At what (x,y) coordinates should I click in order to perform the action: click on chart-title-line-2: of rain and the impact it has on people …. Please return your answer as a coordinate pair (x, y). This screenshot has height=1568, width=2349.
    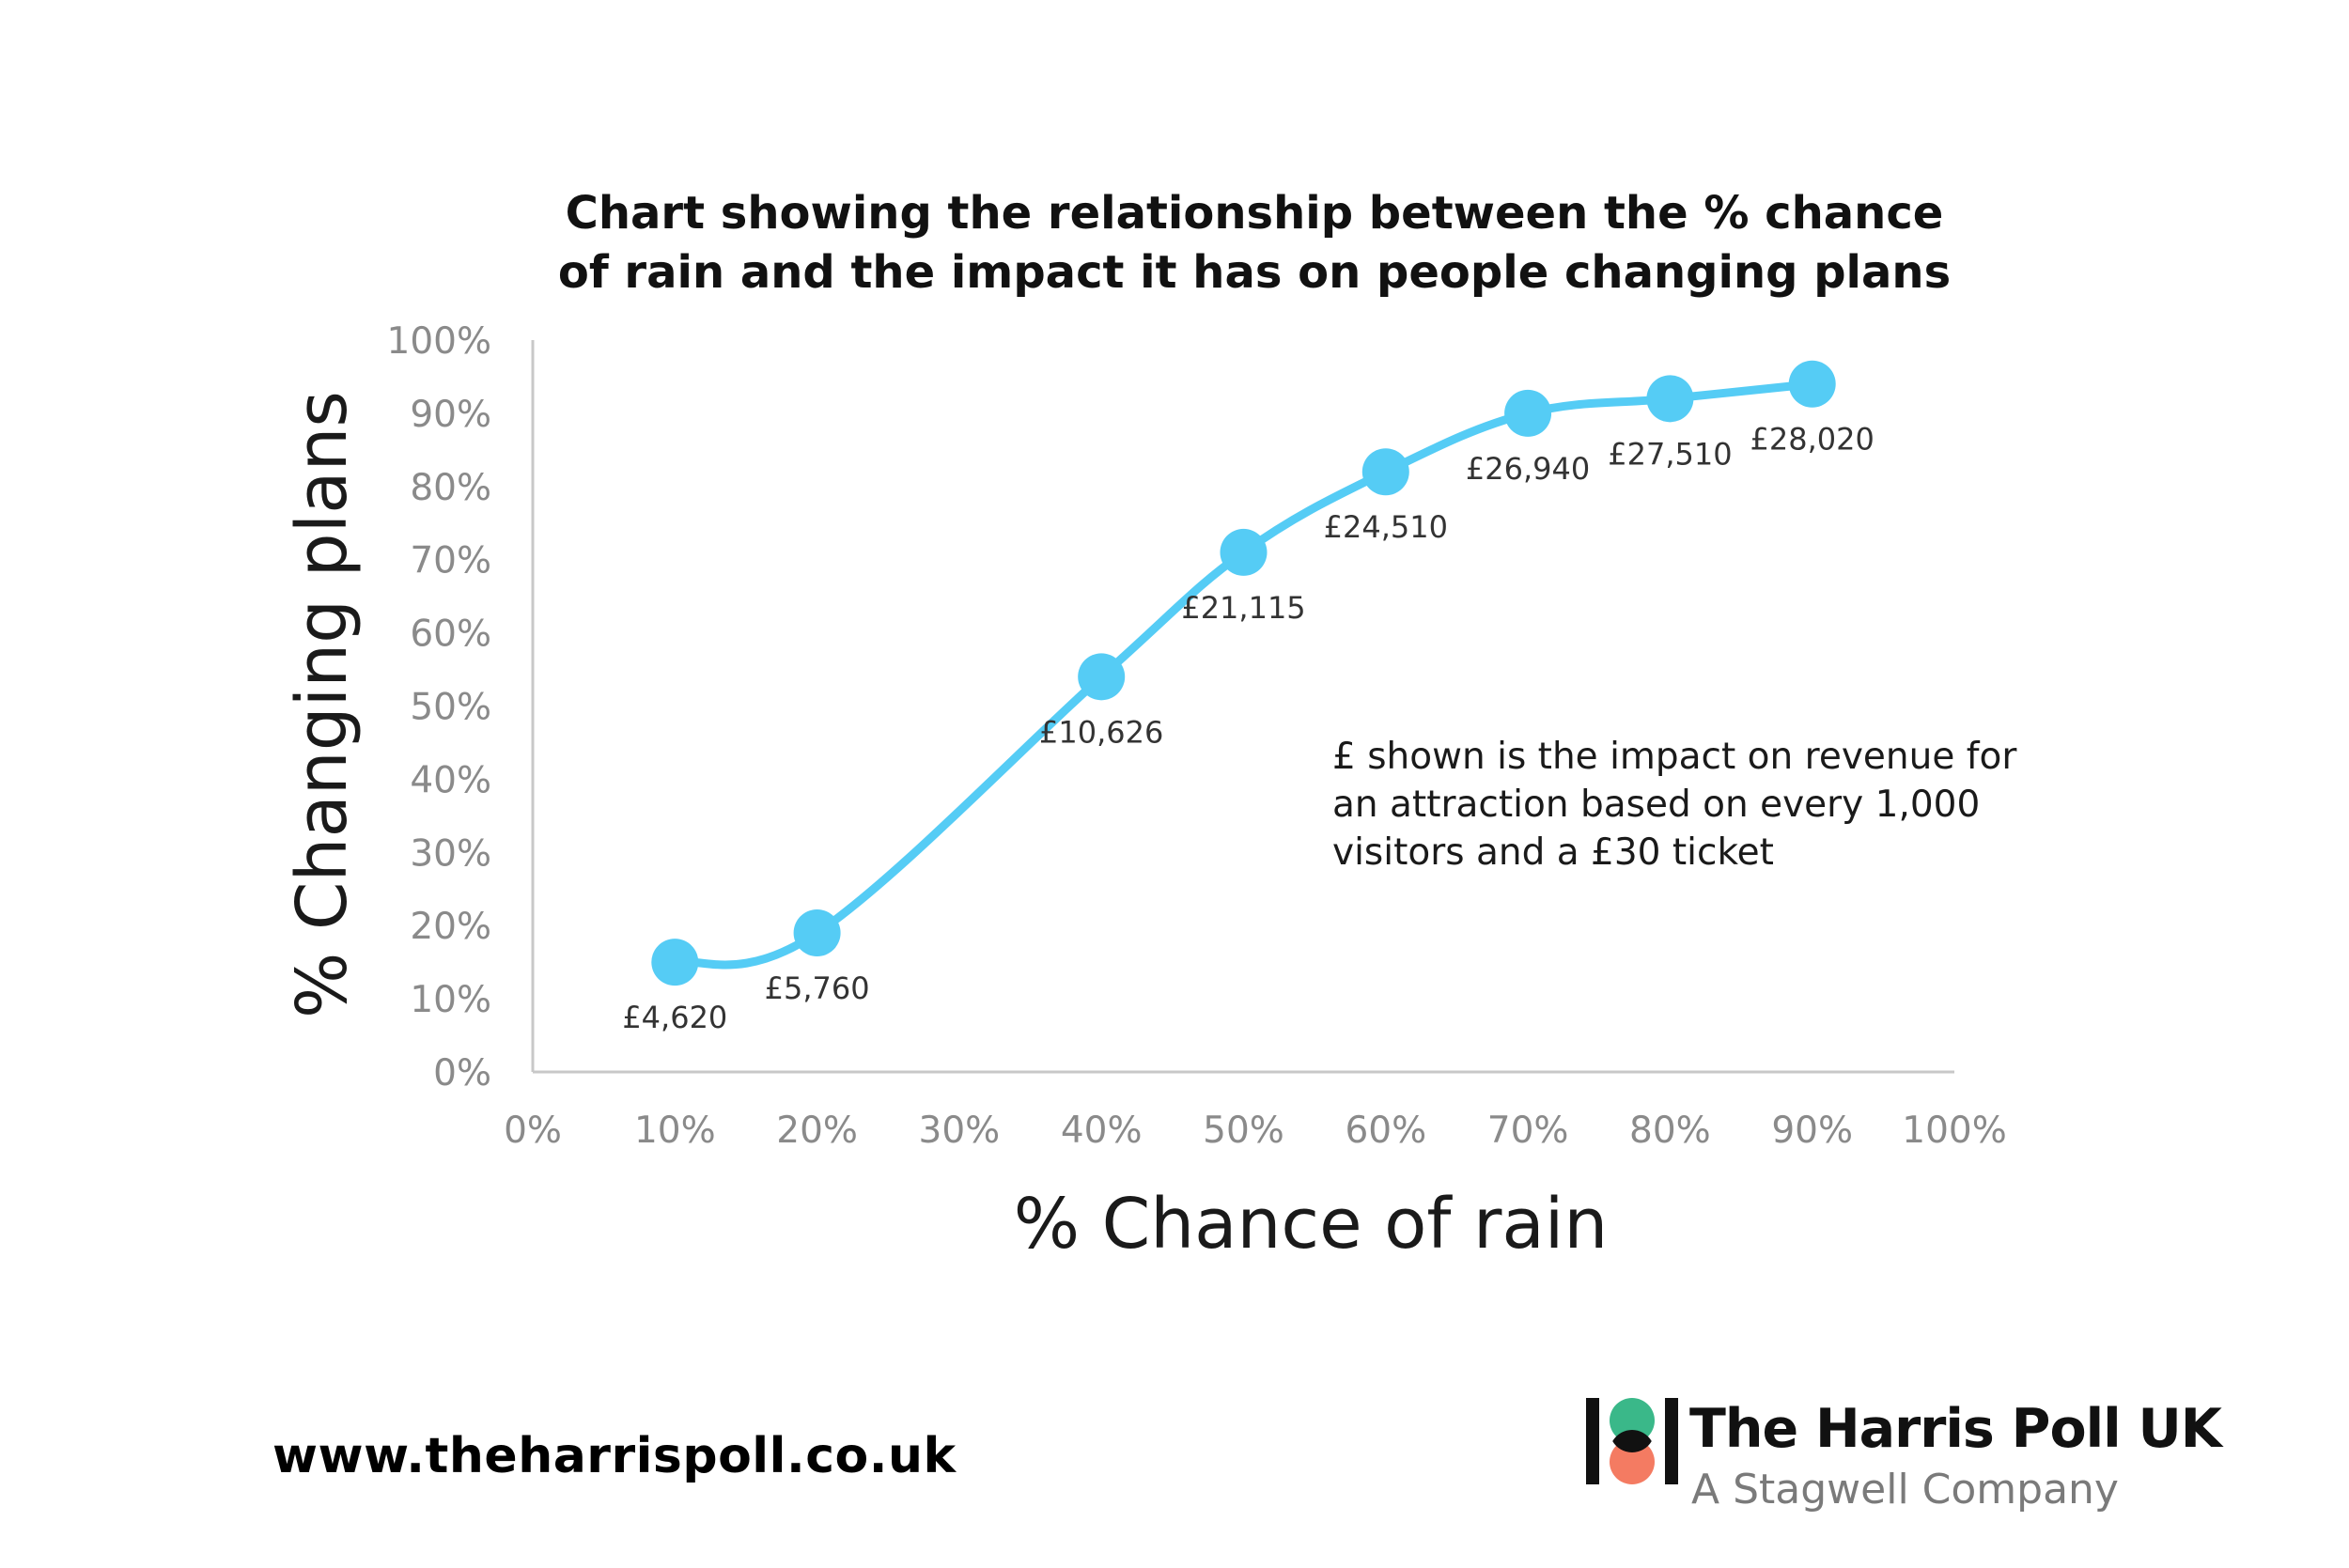
    Looking at the image, I should click on (1254, 272).